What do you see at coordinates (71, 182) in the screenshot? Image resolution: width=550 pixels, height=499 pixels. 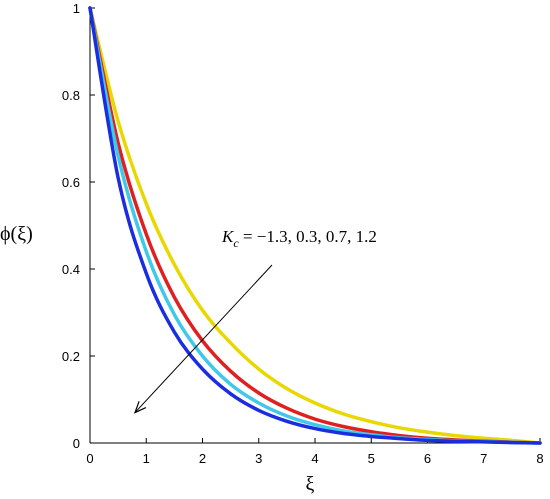 I see `y-tick-label: 0.6` at bounding box center [71, 182].